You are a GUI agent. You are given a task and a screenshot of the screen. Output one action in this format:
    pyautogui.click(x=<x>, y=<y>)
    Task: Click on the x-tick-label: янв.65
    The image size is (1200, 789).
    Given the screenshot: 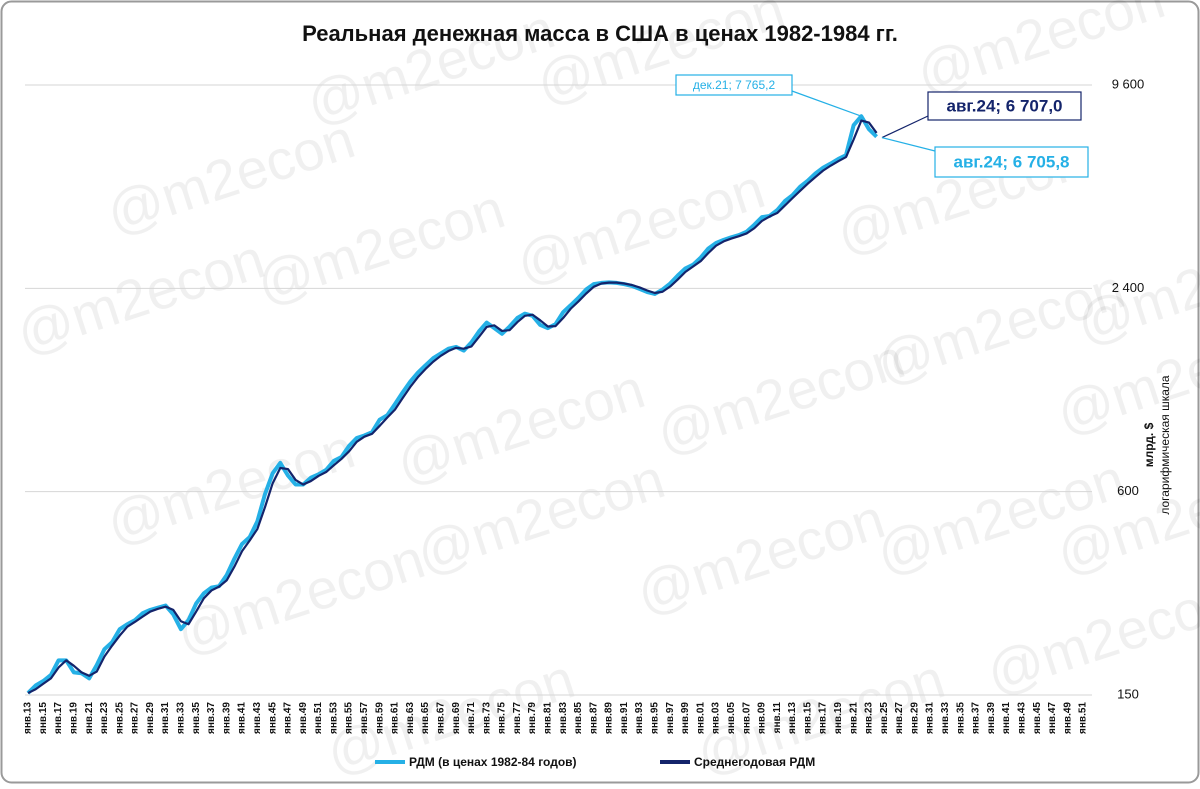 What is the action you would take?
    pyautogui.click(x=425, y=718)
    